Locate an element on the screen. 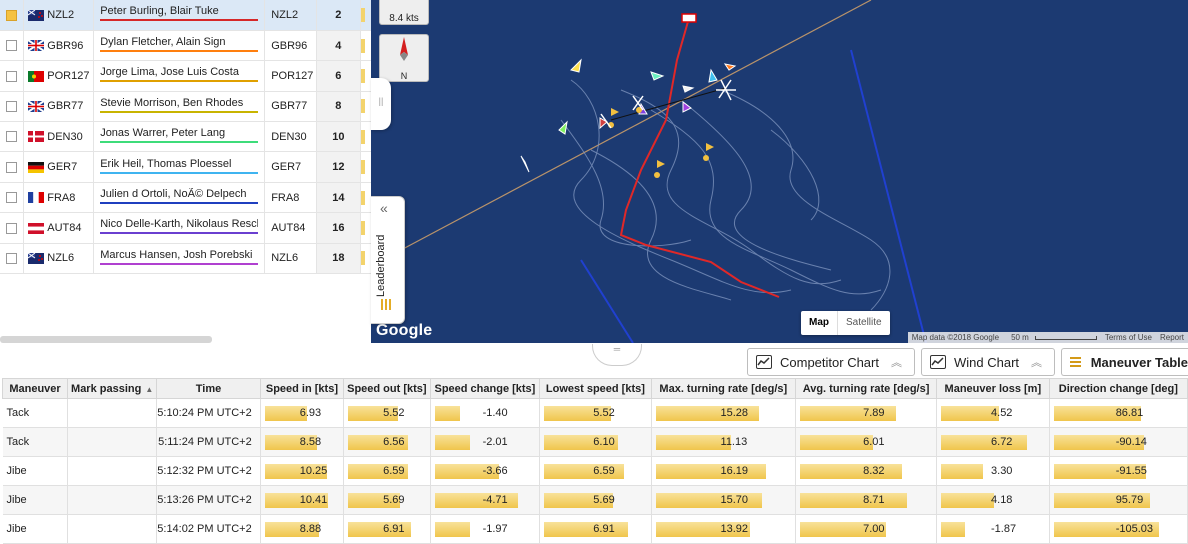 The width and height of the screenshot is (1188, 544). map-data-text: Map data ©2018 Google is located at coordinates (955, 337).